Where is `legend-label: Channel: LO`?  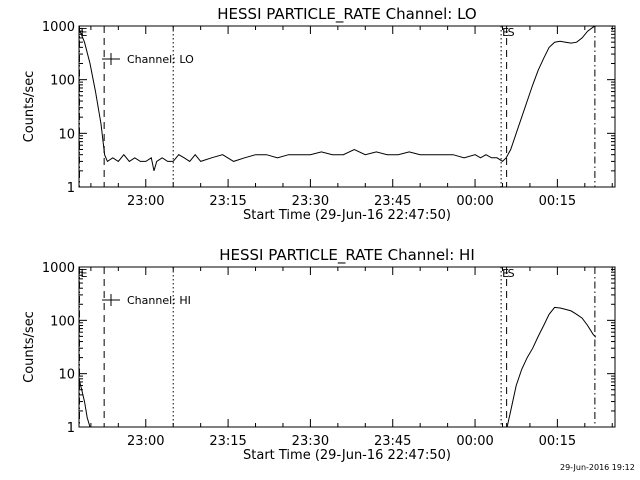
legend-label: Channel: LO is located at coordinates (160, 59).